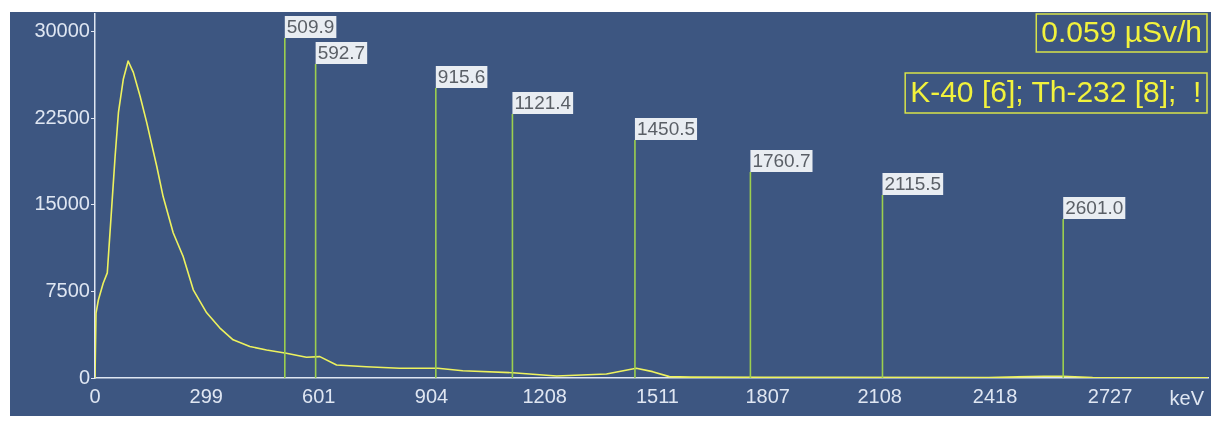 Image resolution: width=1211 pixels, height=423 pixels. What do you see at coordinates (995, 395) in the screenshot?
I see `x-tick-label: 2418` at bounding box center [995, 395].